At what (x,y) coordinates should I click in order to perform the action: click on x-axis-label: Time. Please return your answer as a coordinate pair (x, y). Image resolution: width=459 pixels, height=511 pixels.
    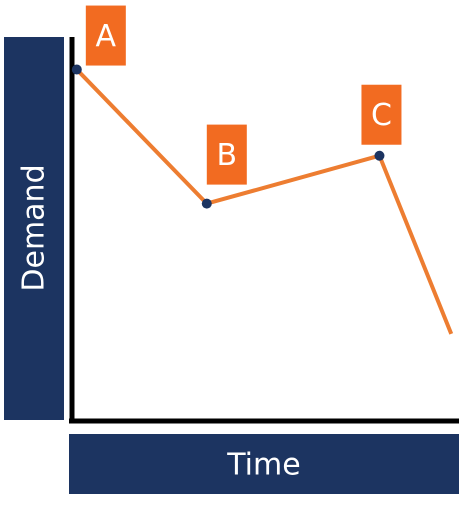
    Looking at the image, I should click on (263, 465).